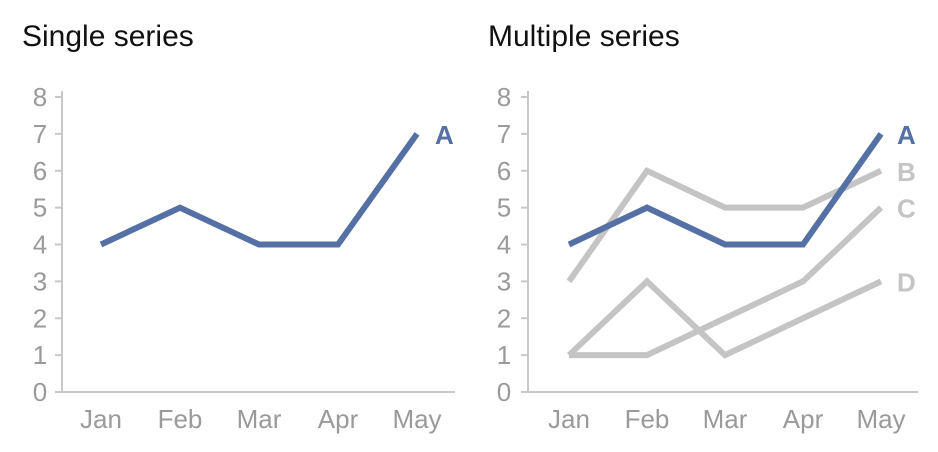 The height and width of the screenshot is (452, 938). What do you see at coordinates (724, 318) in the screenshot?
I see `series-line-d` at bounding box center [724, 318].